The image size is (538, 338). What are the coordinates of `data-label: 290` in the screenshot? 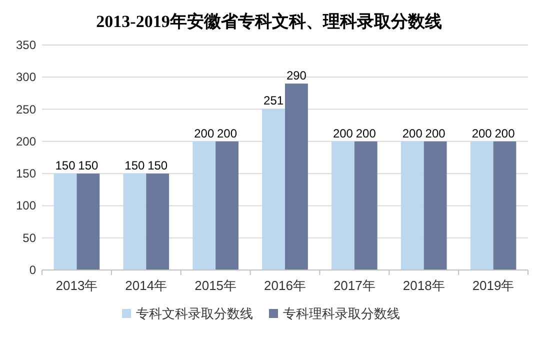 It's located at (296, 75).